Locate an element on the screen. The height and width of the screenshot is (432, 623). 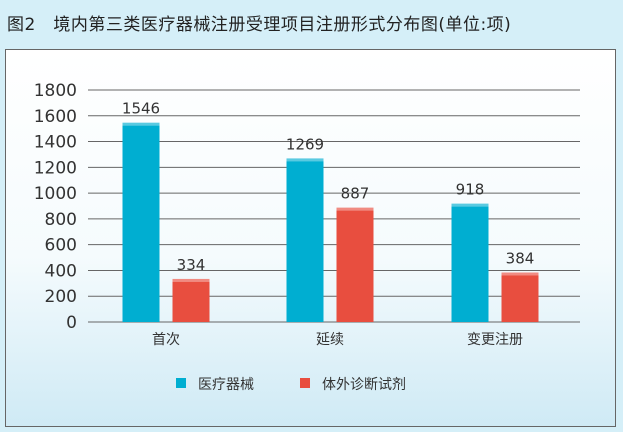
y-tick-label: 200 is located at coordinates (61, 297).